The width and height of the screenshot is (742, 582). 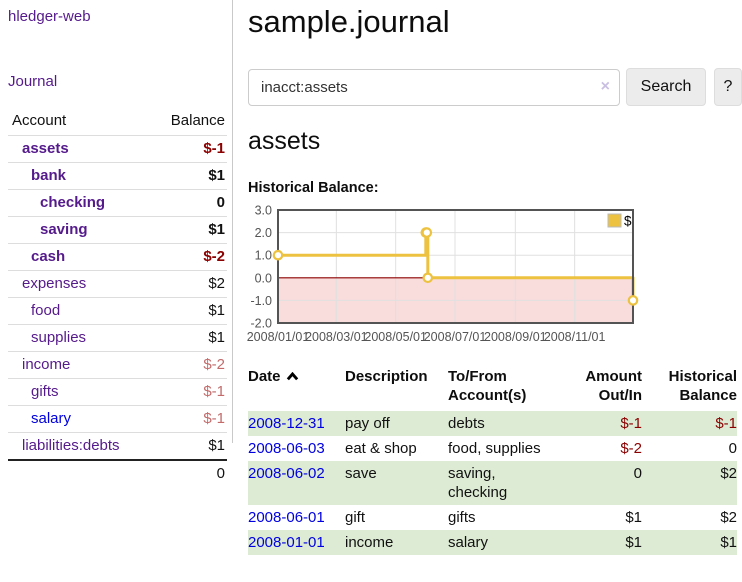 I want to click on account-link-supplies: supplies, so click(x=59, y=337).